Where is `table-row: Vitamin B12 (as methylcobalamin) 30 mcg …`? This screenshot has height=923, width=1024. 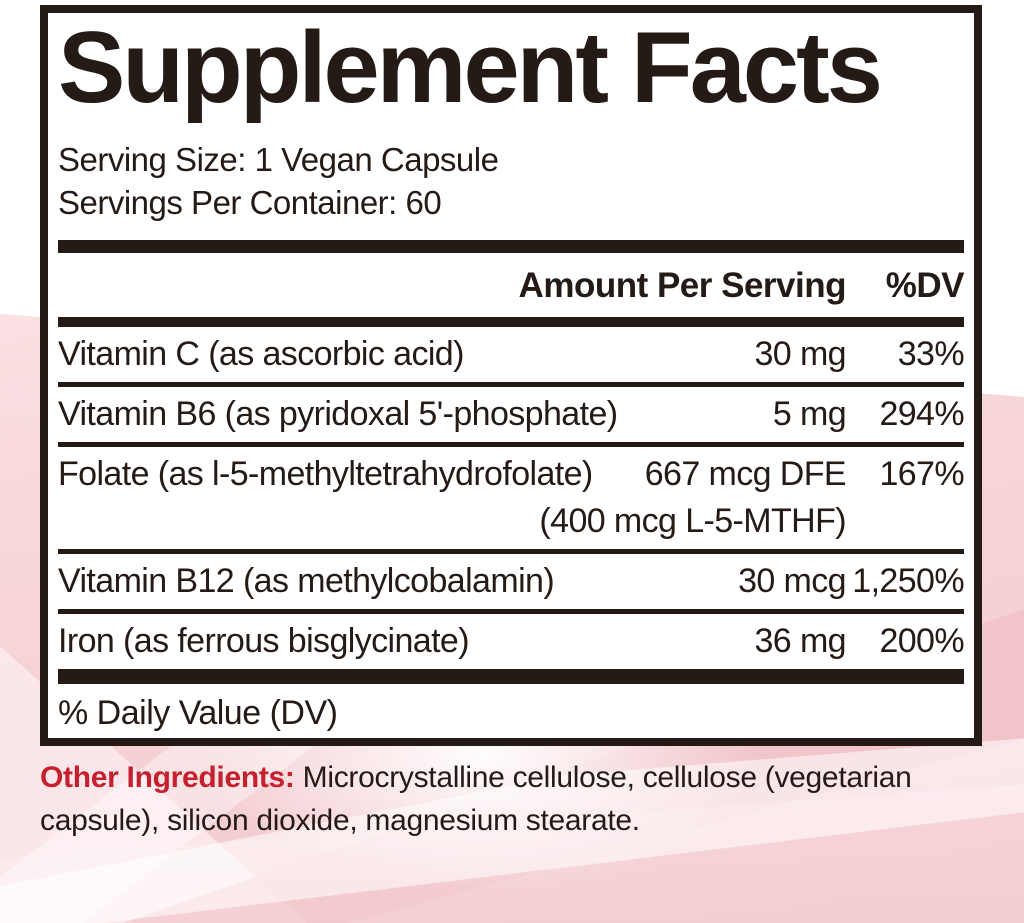 table-row: Vitamin B12 (as methylcobalamin) 30 mcg … is located at coordinates (511, 581).